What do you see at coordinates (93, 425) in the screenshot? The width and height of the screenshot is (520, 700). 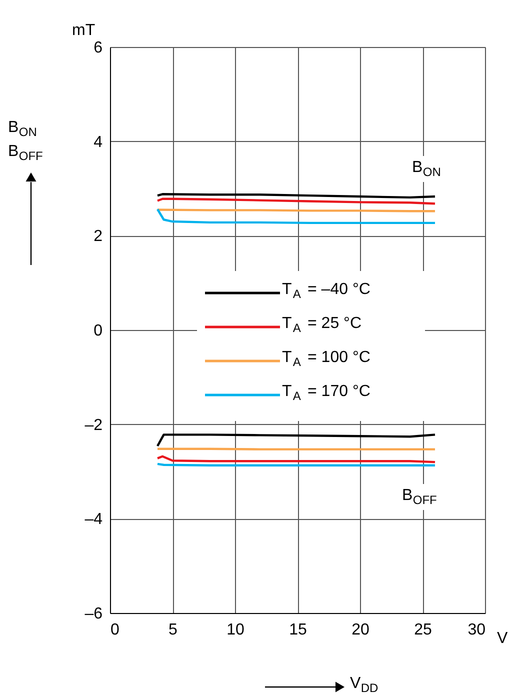 I see `y-tick-label: –2` at bounding box center [93, 425].